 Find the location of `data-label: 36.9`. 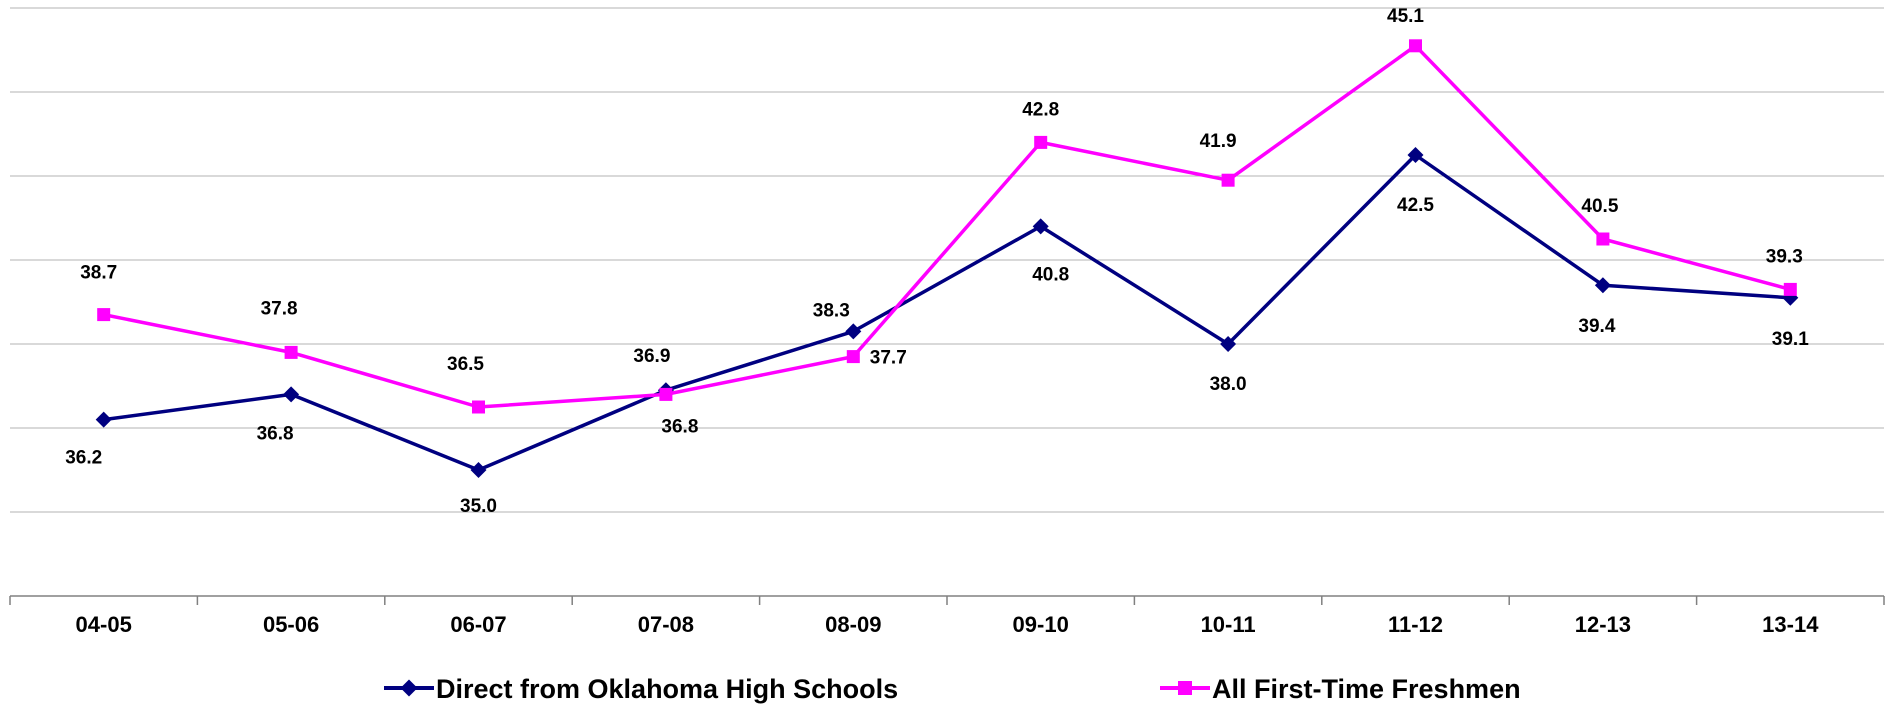

data-label: 36.9 is located at coordinates (651, 356).